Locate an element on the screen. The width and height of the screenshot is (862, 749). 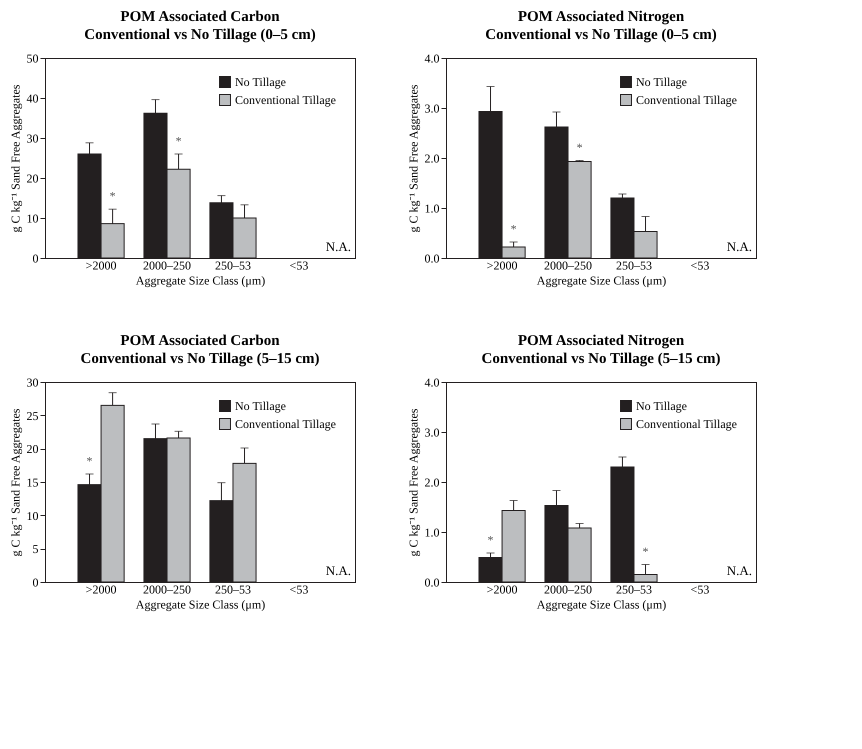
y-tick-label: 15 is located at coordinates (32, 483).